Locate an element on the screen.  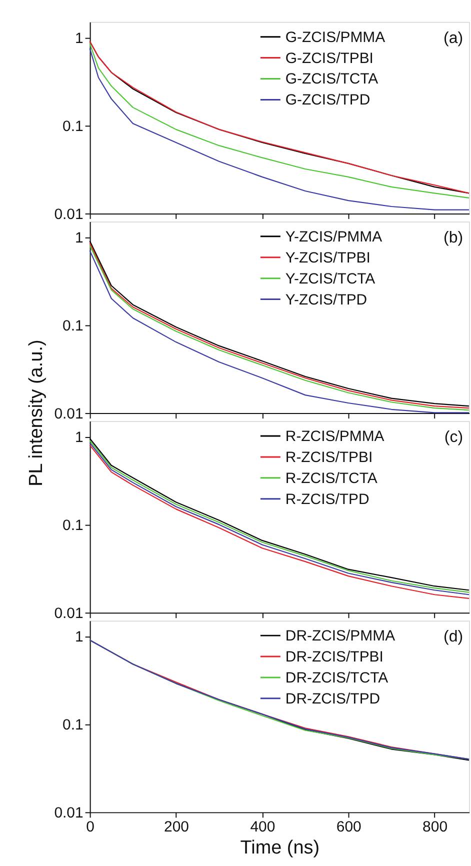
legend-label: G-ZCIS/TPBI is located at coordinates (329, 58).